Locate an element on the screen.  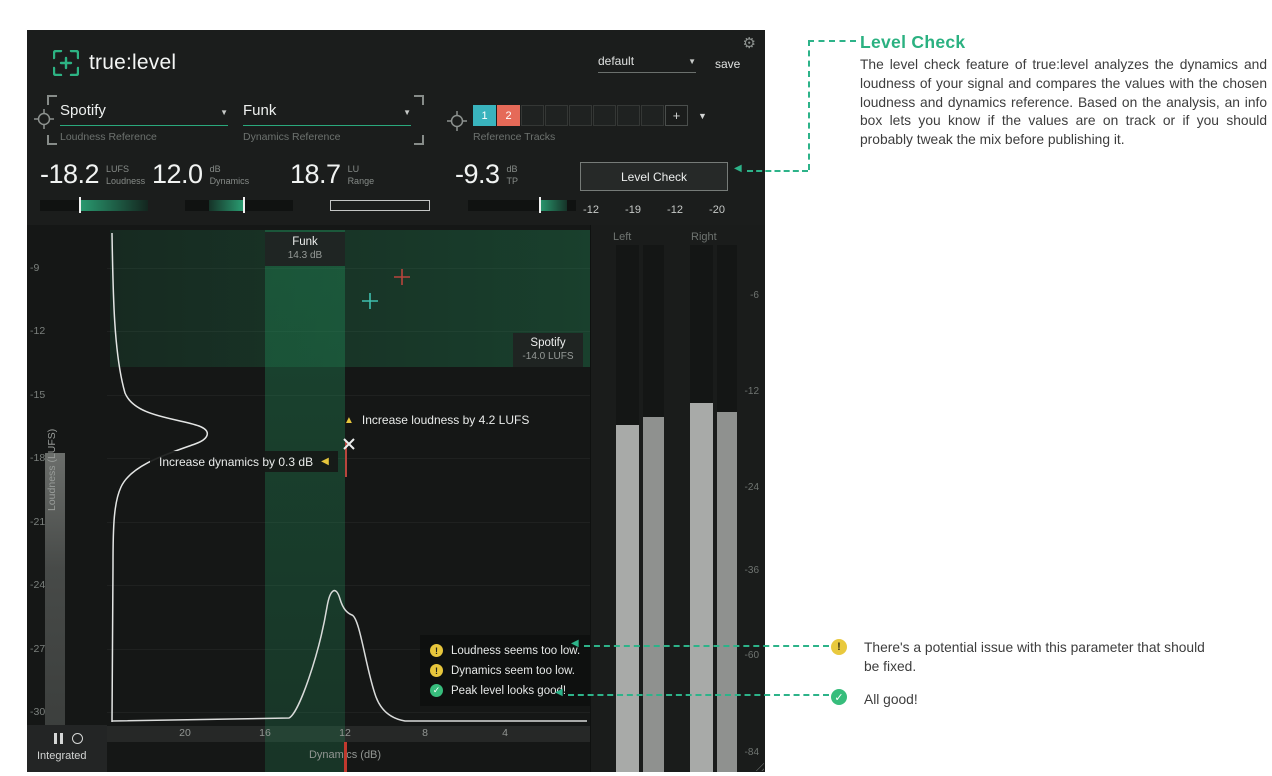
status-text: Loudness seems too low. is located at coordinates (516, 650).